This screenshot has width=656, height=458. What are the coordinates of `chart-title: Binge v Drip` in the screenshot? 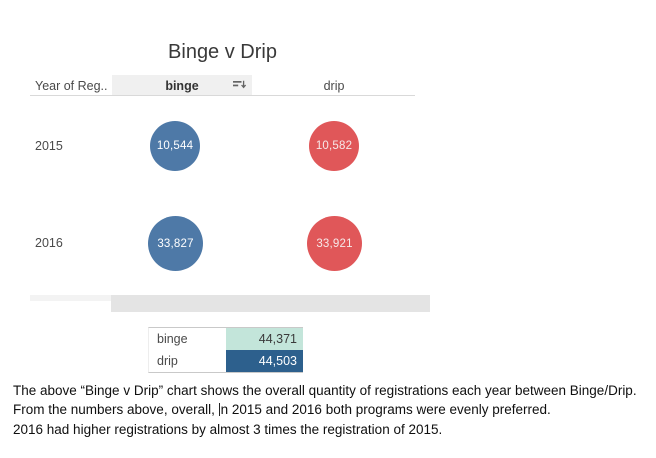 It's located at (222, 52).